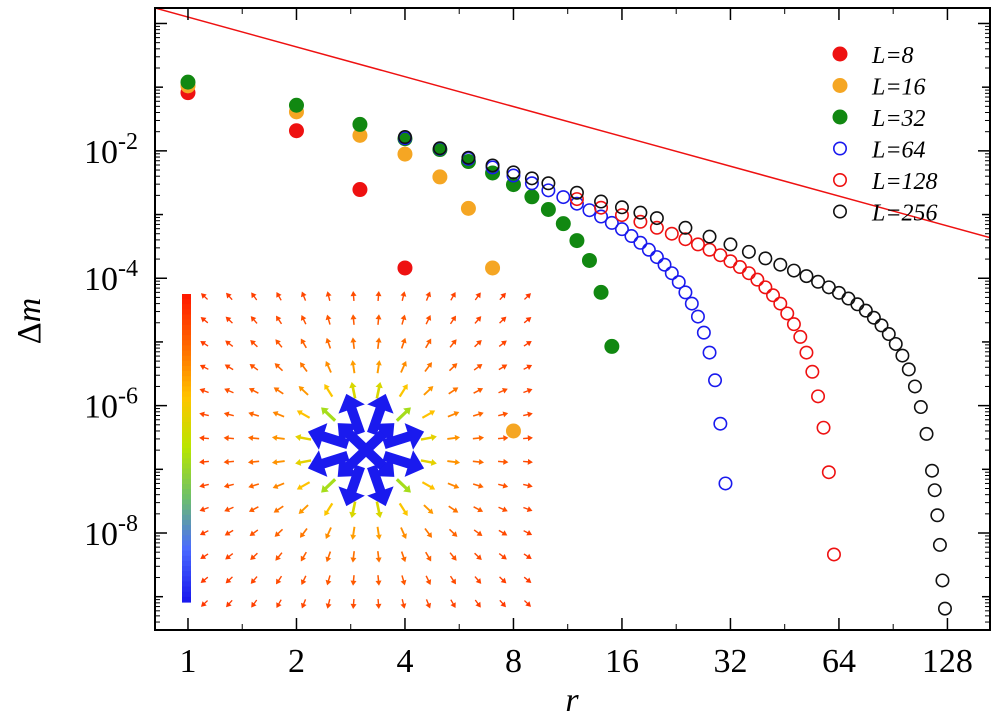  I want to click on x-tick-label: 16, so click(622, 661).